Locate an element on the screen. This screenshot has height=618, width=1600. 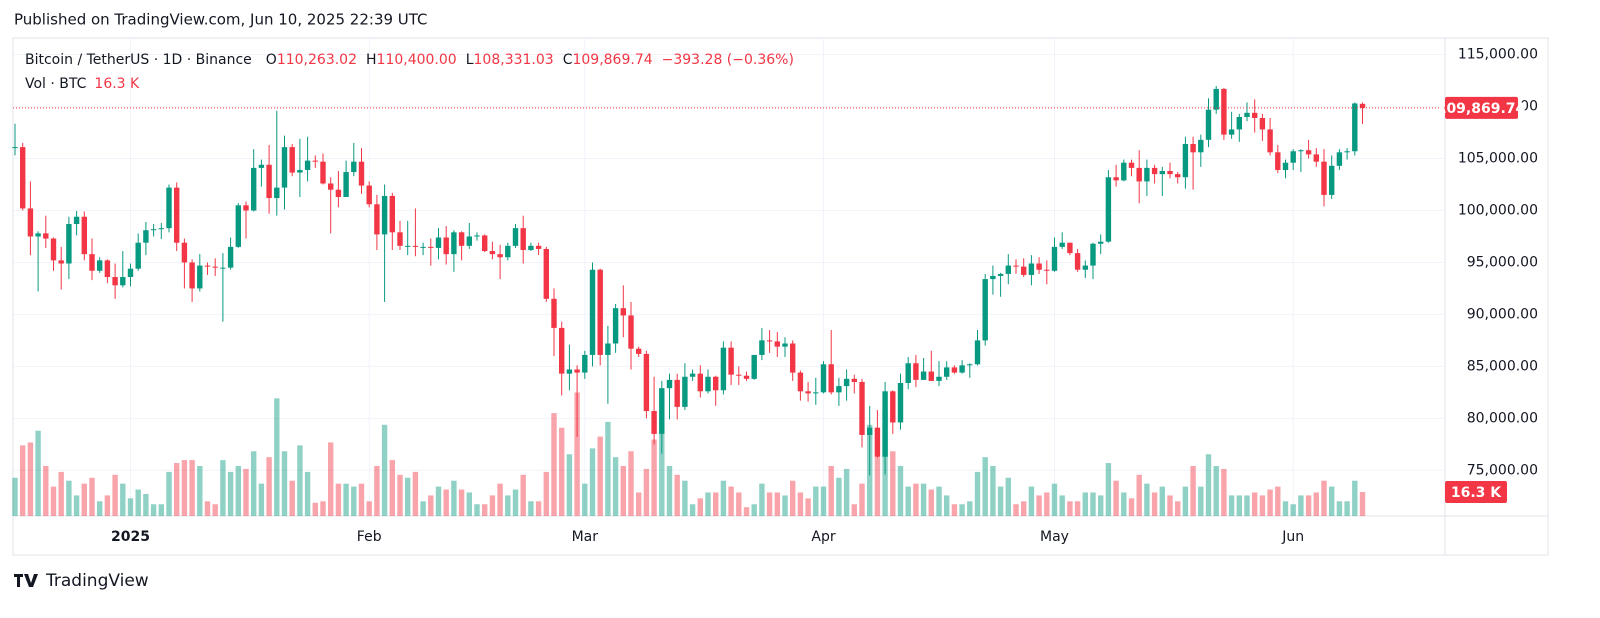
y-tick-label: 80,000.00 is located at coordinates (1502, 418).